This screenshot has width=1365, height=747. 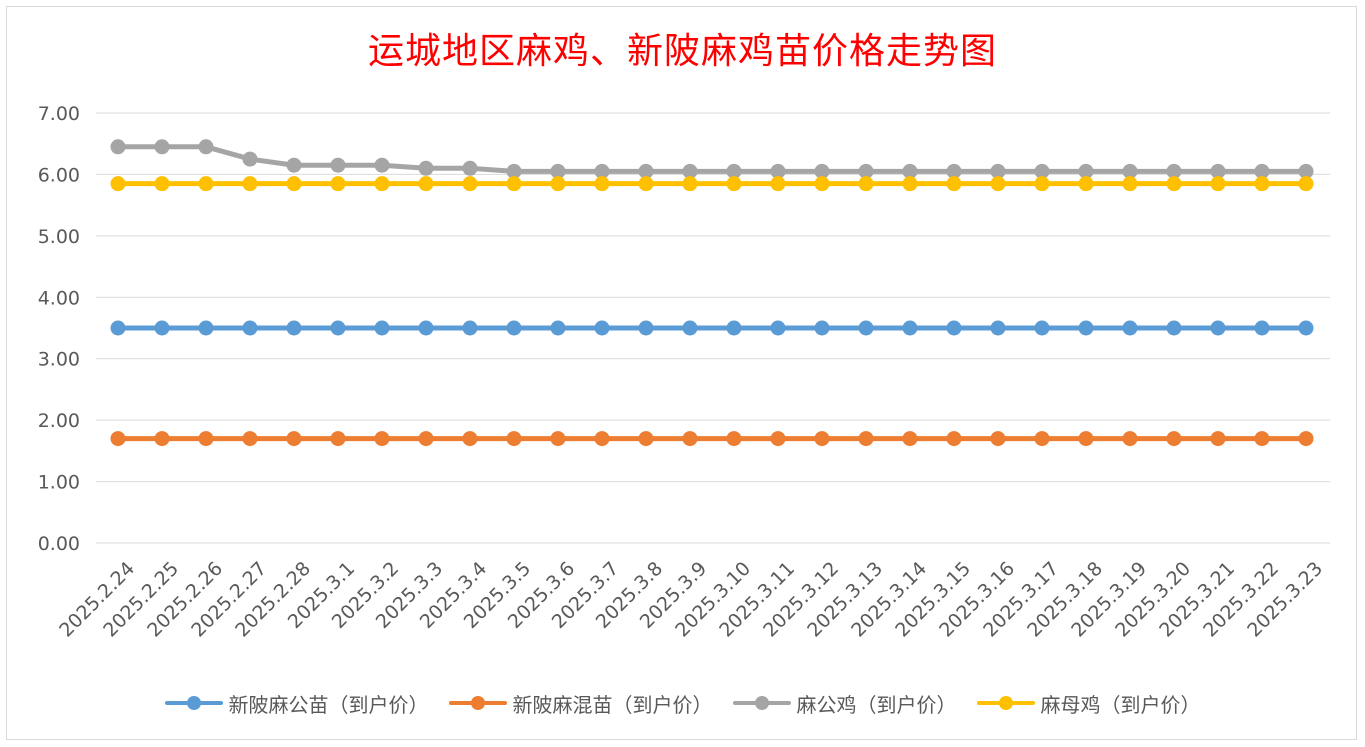 What do you see at coordinates (59, 114) in the screenshot?
I see `y-tick-label: 7.00` at bounding box center [59, 114].